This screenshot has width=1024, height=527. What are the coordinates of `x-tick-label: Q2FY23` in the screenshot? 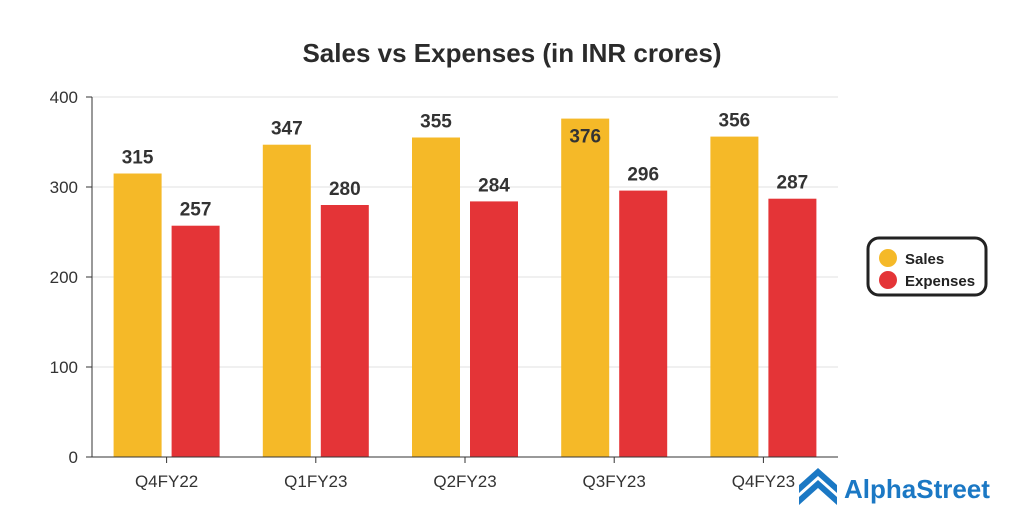 It's located at (464, 481).